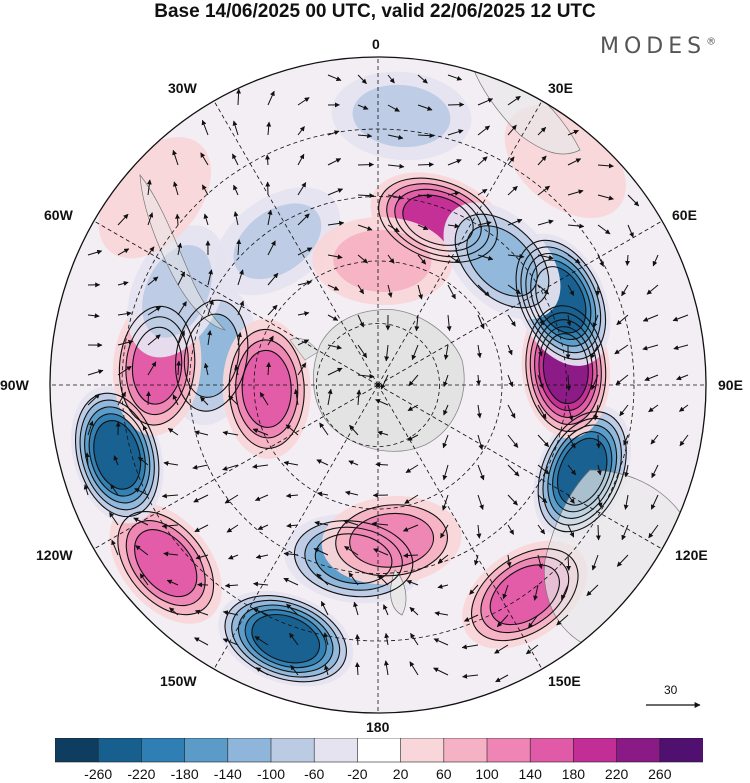  I want to click on antarctica-landmass, so click(377, 380).